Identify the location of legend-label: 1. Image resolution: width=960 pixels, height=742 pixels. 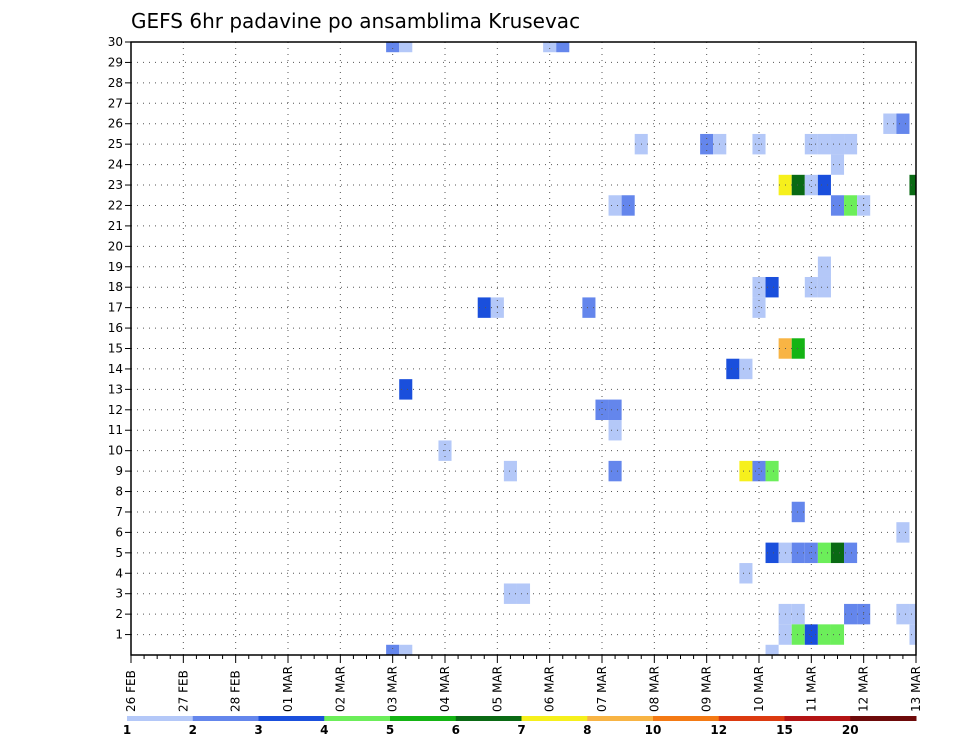
(127, 730).